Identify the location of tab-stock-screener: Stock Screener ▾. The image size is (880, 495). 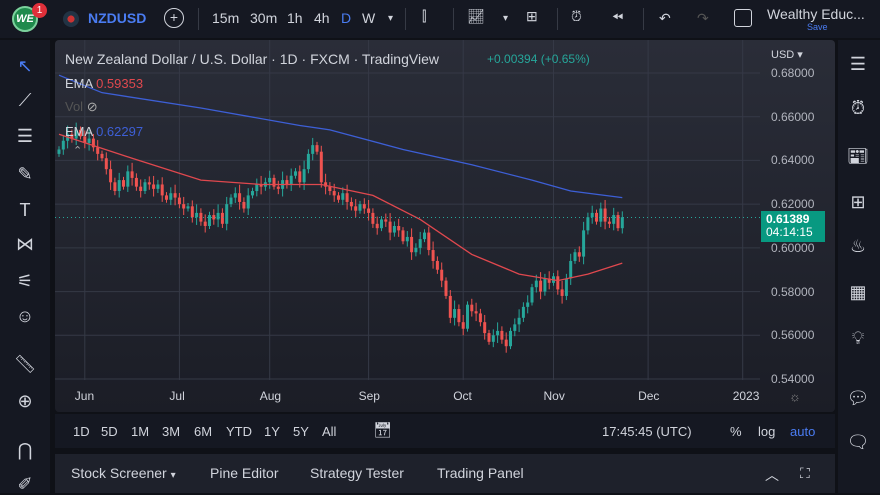
(123, 473).